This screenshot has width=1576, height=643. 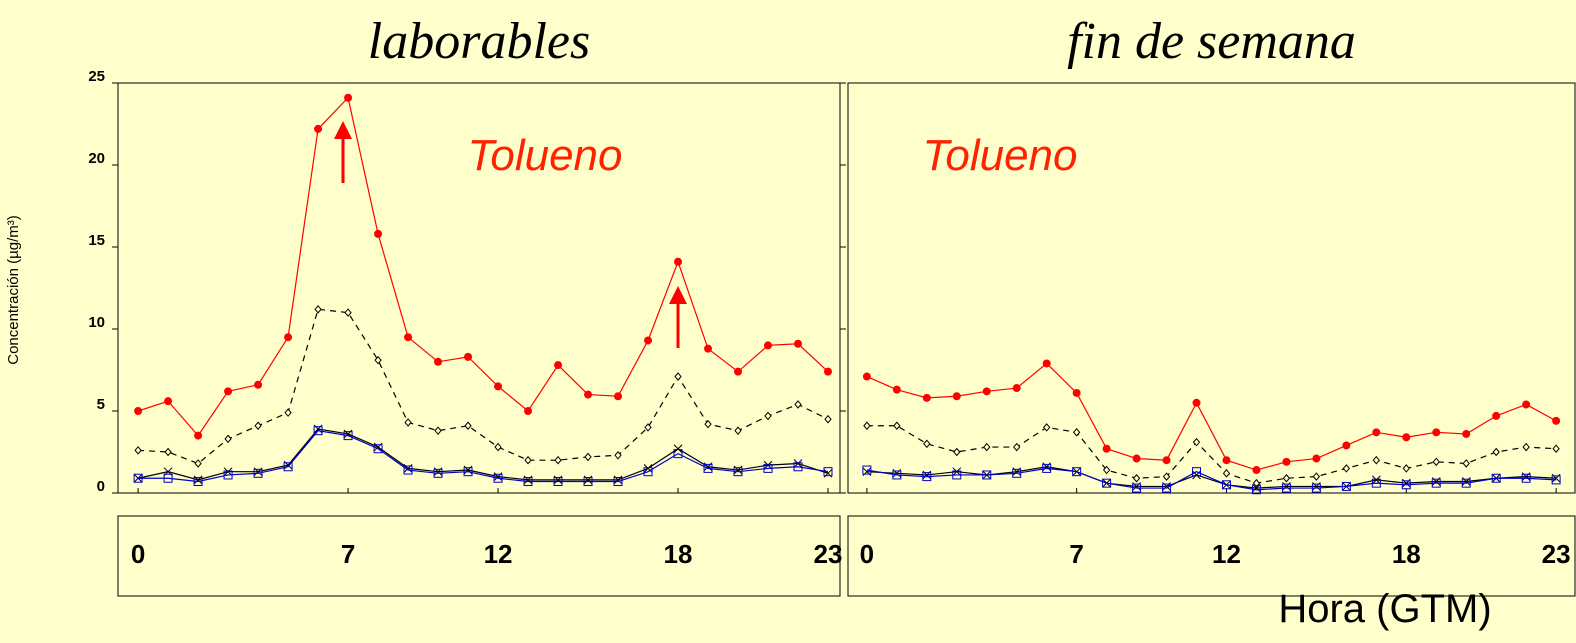 What do you see at coordinates (101, 486) in the screenshot?
I see `y-tick-label: 0` at bounding box center [101, 486].